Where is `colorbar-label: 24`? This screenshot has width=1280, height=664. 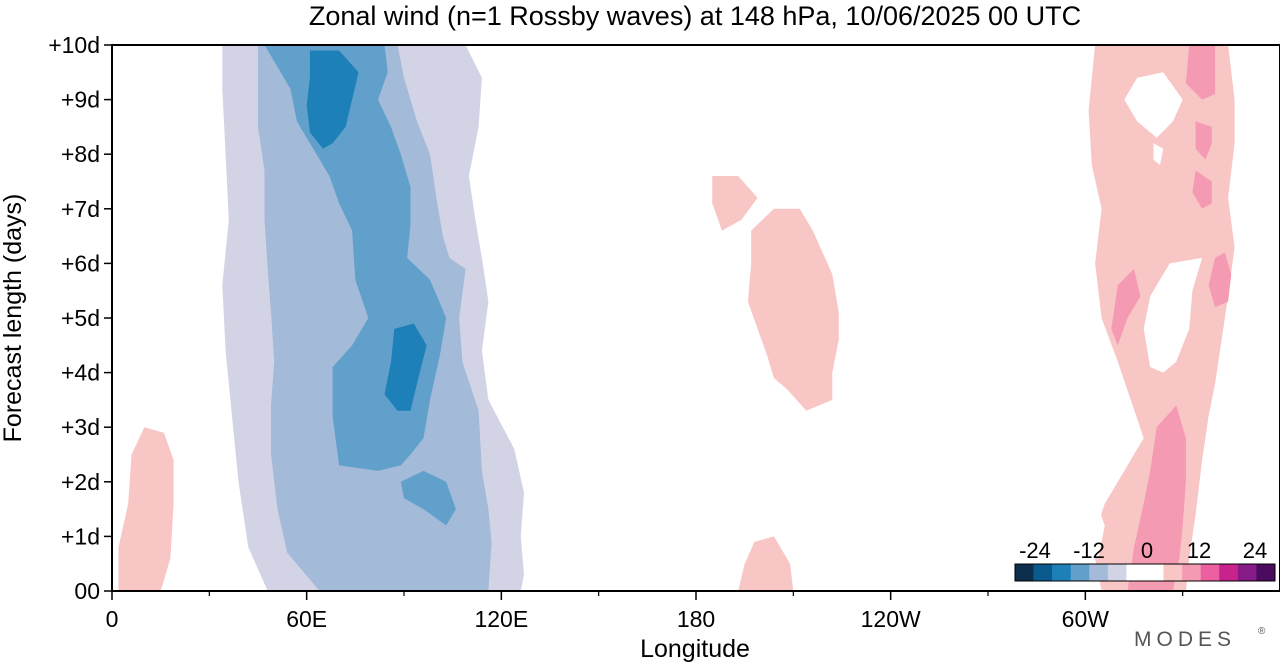 colorbar-label: 24 is located at coordinates (1255, 550).